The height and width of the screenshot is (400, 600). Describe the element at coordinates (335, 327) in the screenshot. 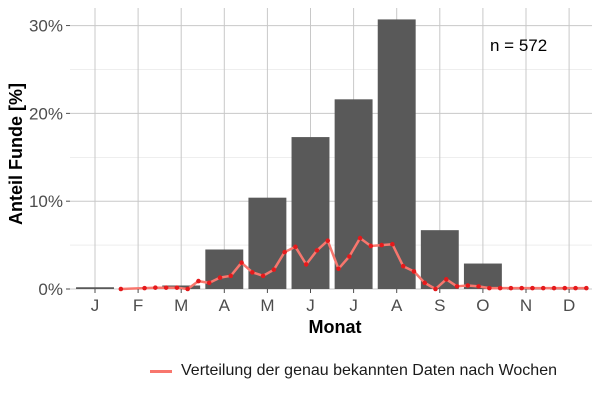

I see `x-axis-title: Monat` at that location.